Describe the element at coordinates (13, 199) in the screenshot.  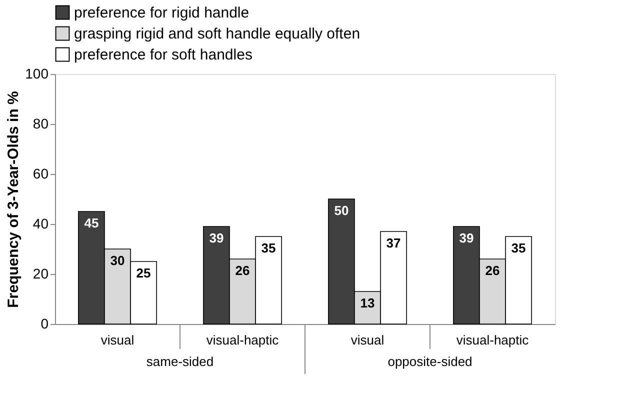
I see `y-axis-title: Frequency of 3-Year-Olds in %` at that location.